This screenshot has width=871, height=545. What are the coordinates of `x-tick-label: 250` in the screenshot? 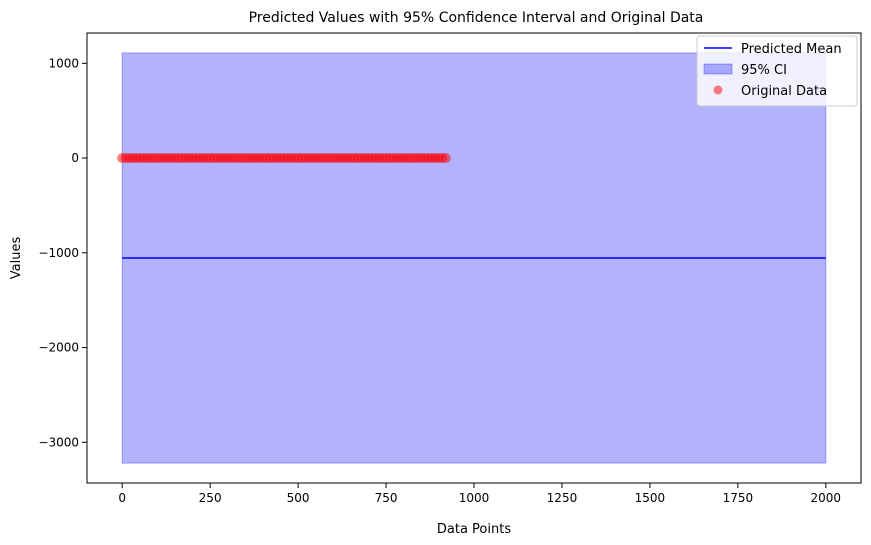 It's located at (210, 498).